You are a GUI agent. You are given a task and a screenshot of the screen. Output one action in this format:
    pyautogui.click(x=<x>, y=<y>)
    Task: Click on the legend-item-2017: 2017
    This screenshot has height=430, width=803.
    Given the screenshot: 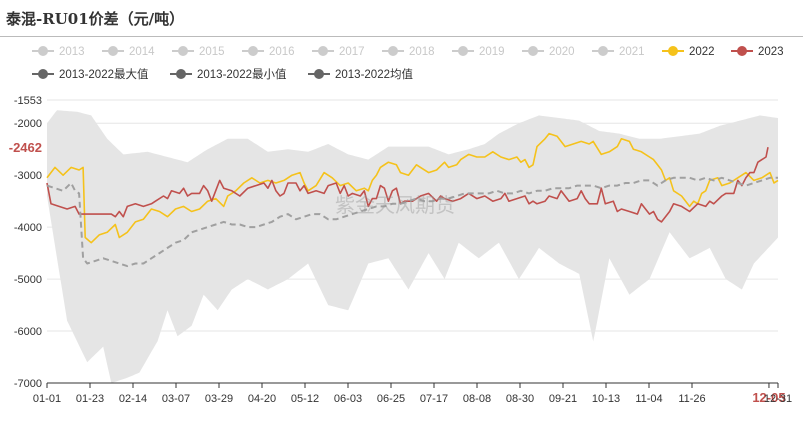 What is the action you would take?
    pyautogui.click(x=338, y=52)
    